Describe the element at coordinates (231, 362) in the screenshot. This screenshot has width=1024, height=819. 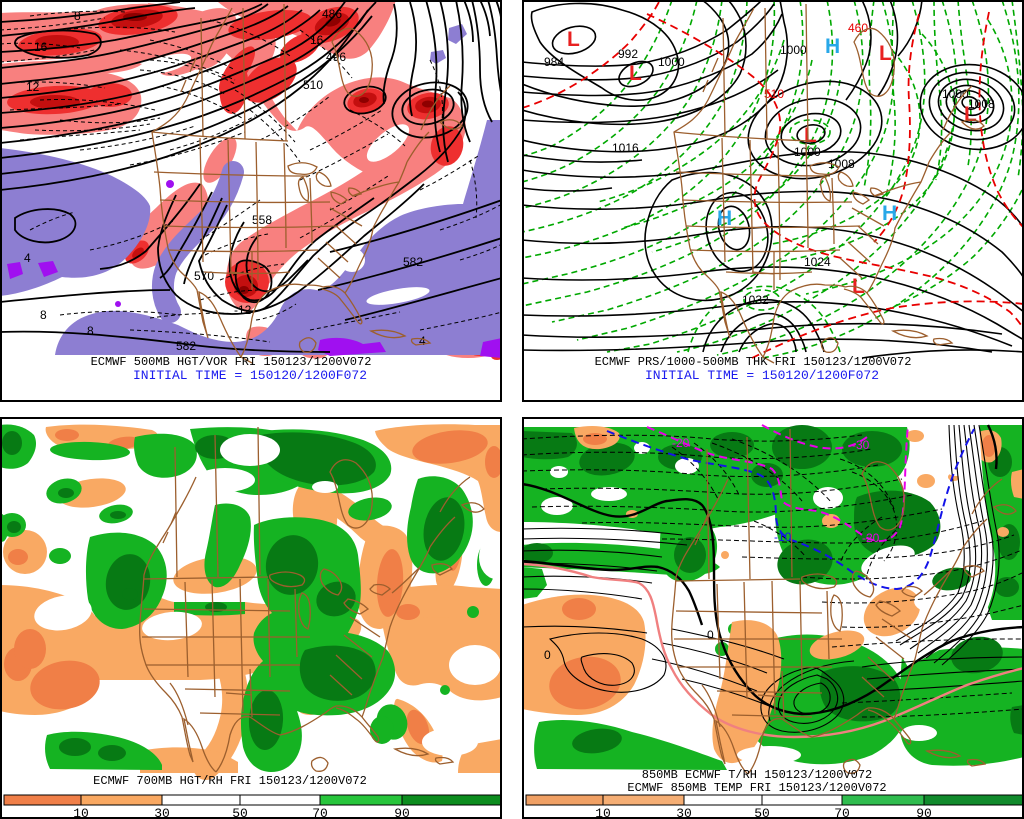
I see `svg-text:ECMWF 500MB HGT/VOR FRI 150123: ECMWF 500MB HGT/VOR FRI 150123/1200V072` at that location.